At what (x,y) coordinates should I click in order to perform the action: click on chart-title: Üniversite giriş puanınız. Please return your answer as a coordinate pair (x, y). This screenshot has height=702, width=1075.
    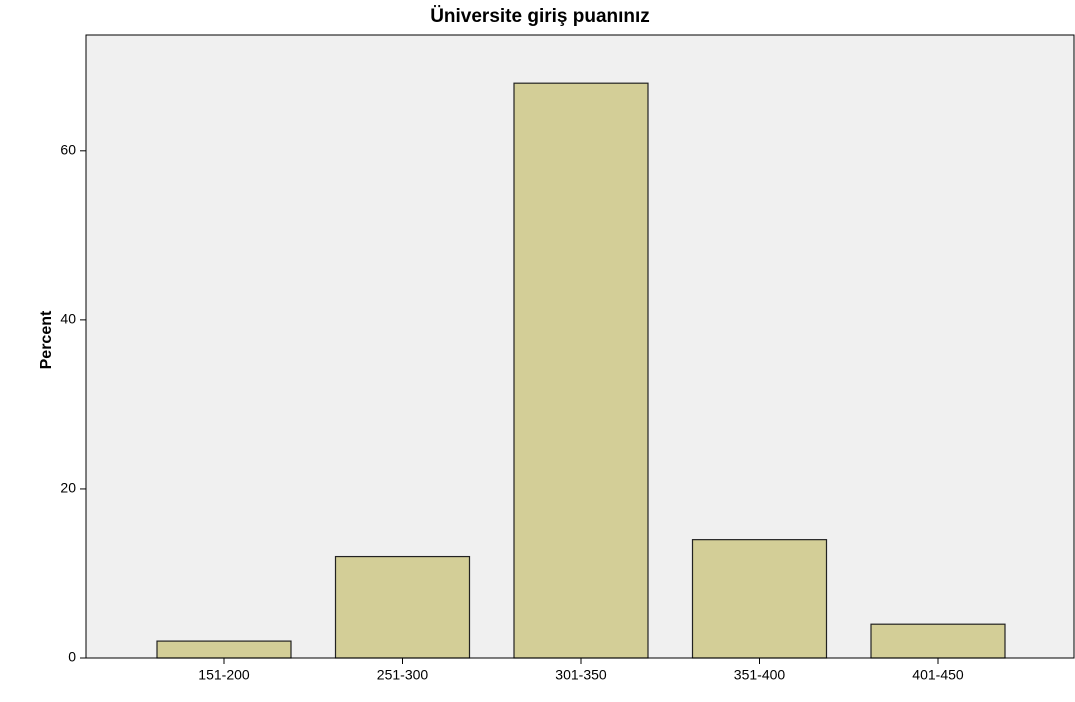
    Looking at the image, I should click on (540, 16).